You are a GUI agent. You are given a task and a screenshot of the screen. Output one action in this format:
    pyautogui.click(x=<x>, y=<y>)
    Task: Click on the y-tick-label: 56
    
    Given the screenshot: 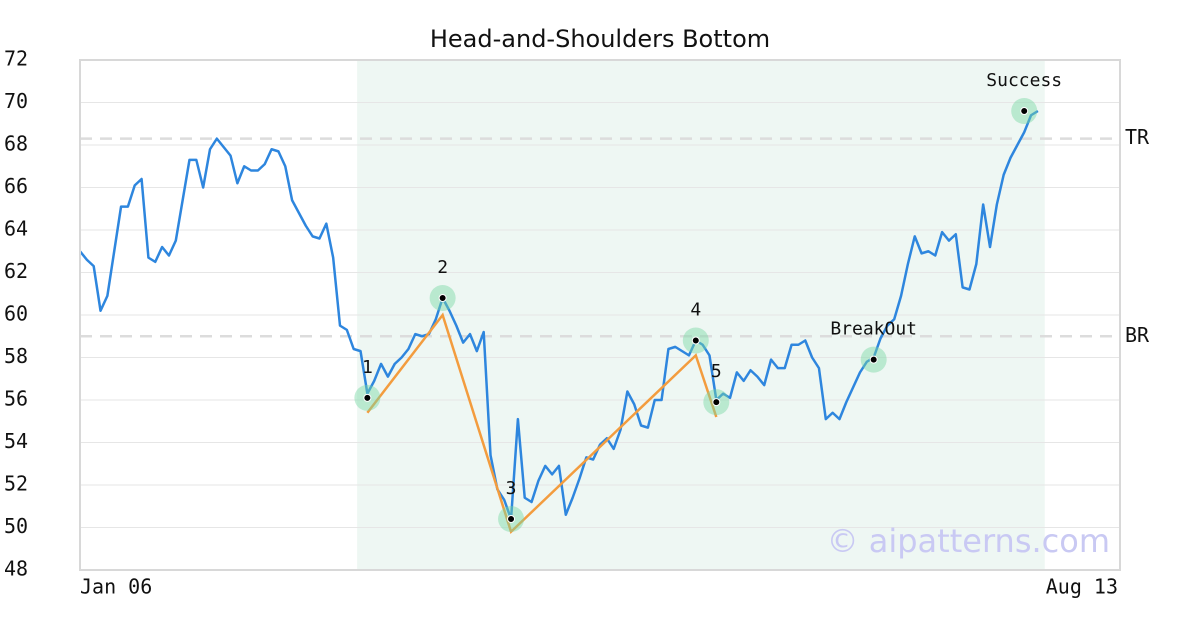 What is the action you would take?
    pyautogui.click(x=16, y=399)
    